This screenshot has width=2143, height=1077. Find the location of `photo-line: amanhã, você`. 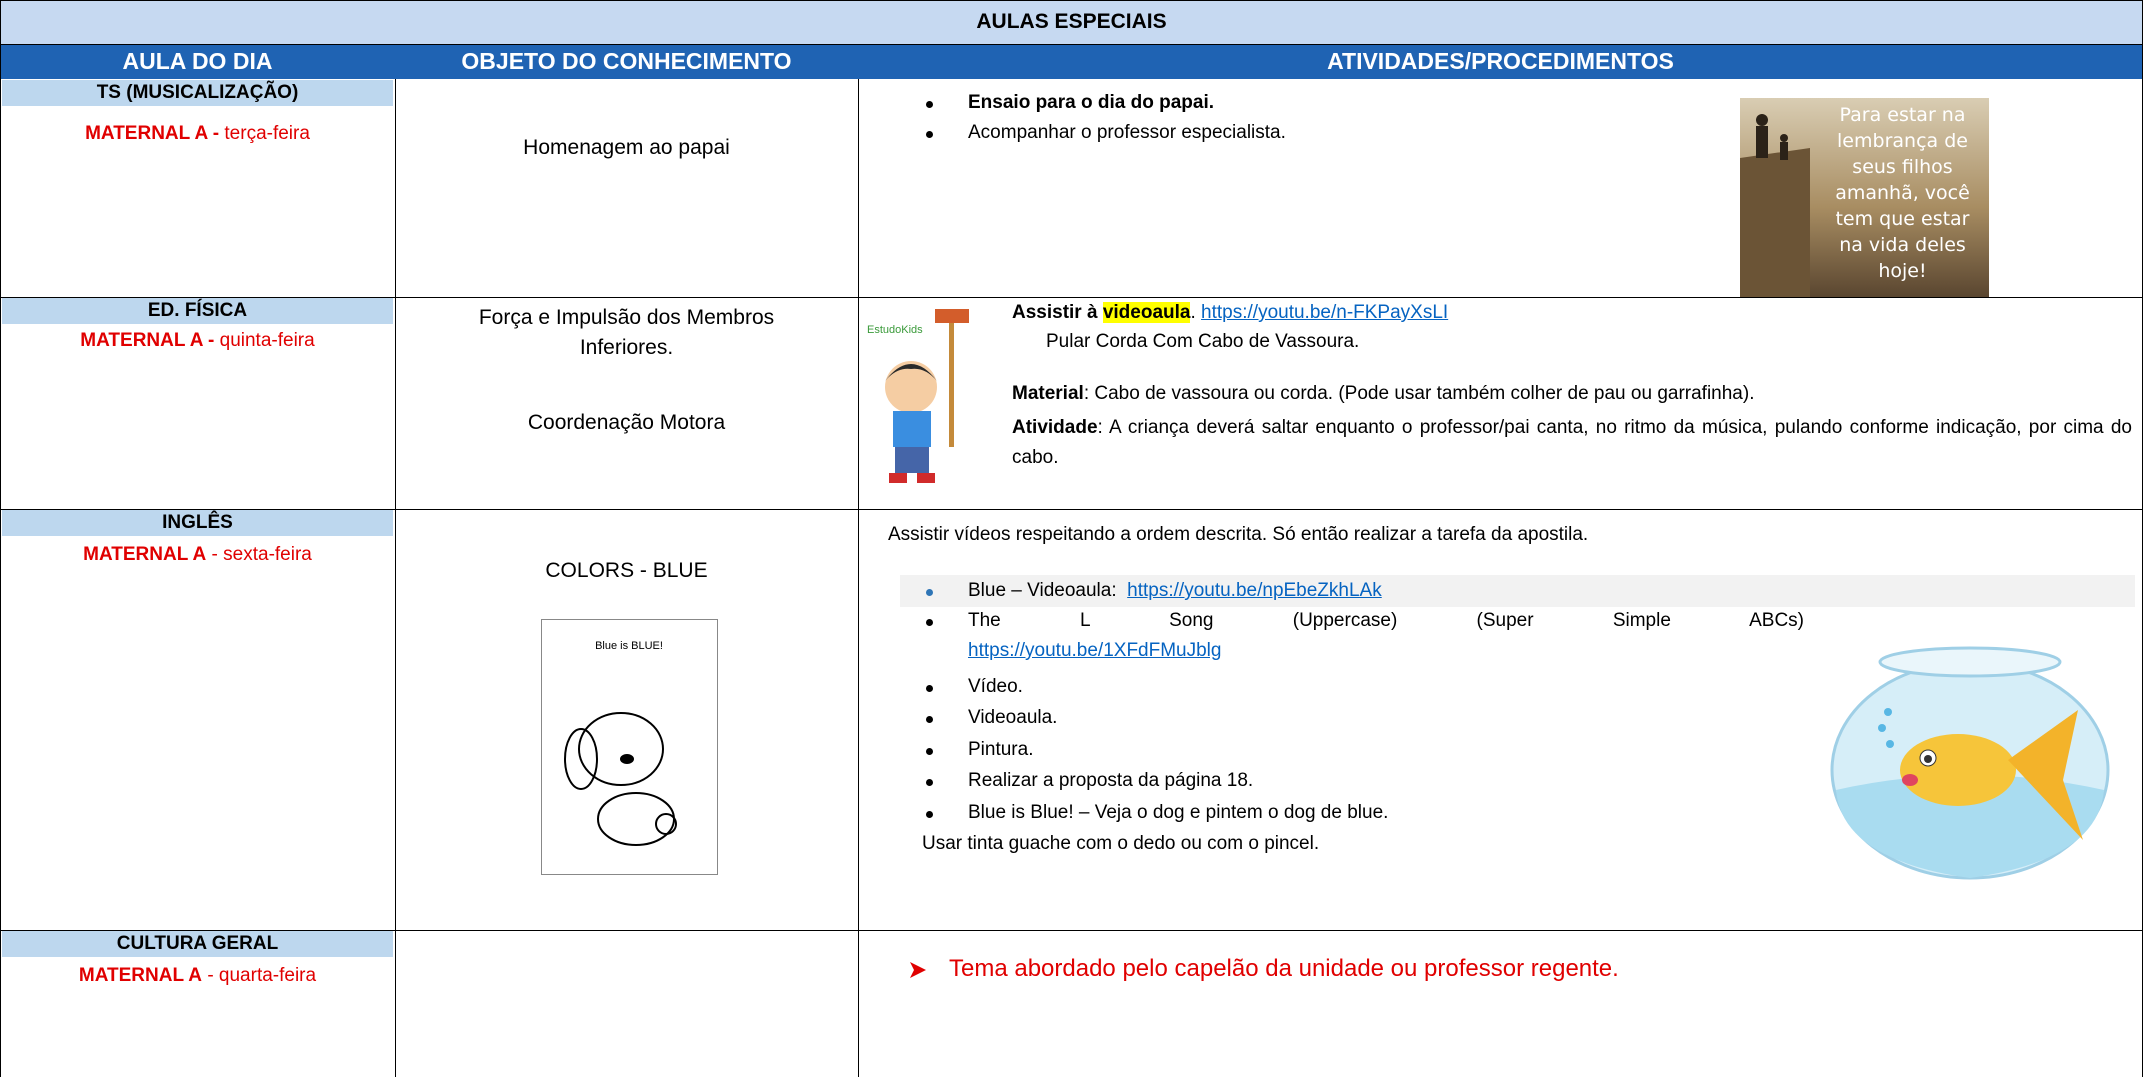

photo-line: amanhã, você is located at coordinates (1902, 193).